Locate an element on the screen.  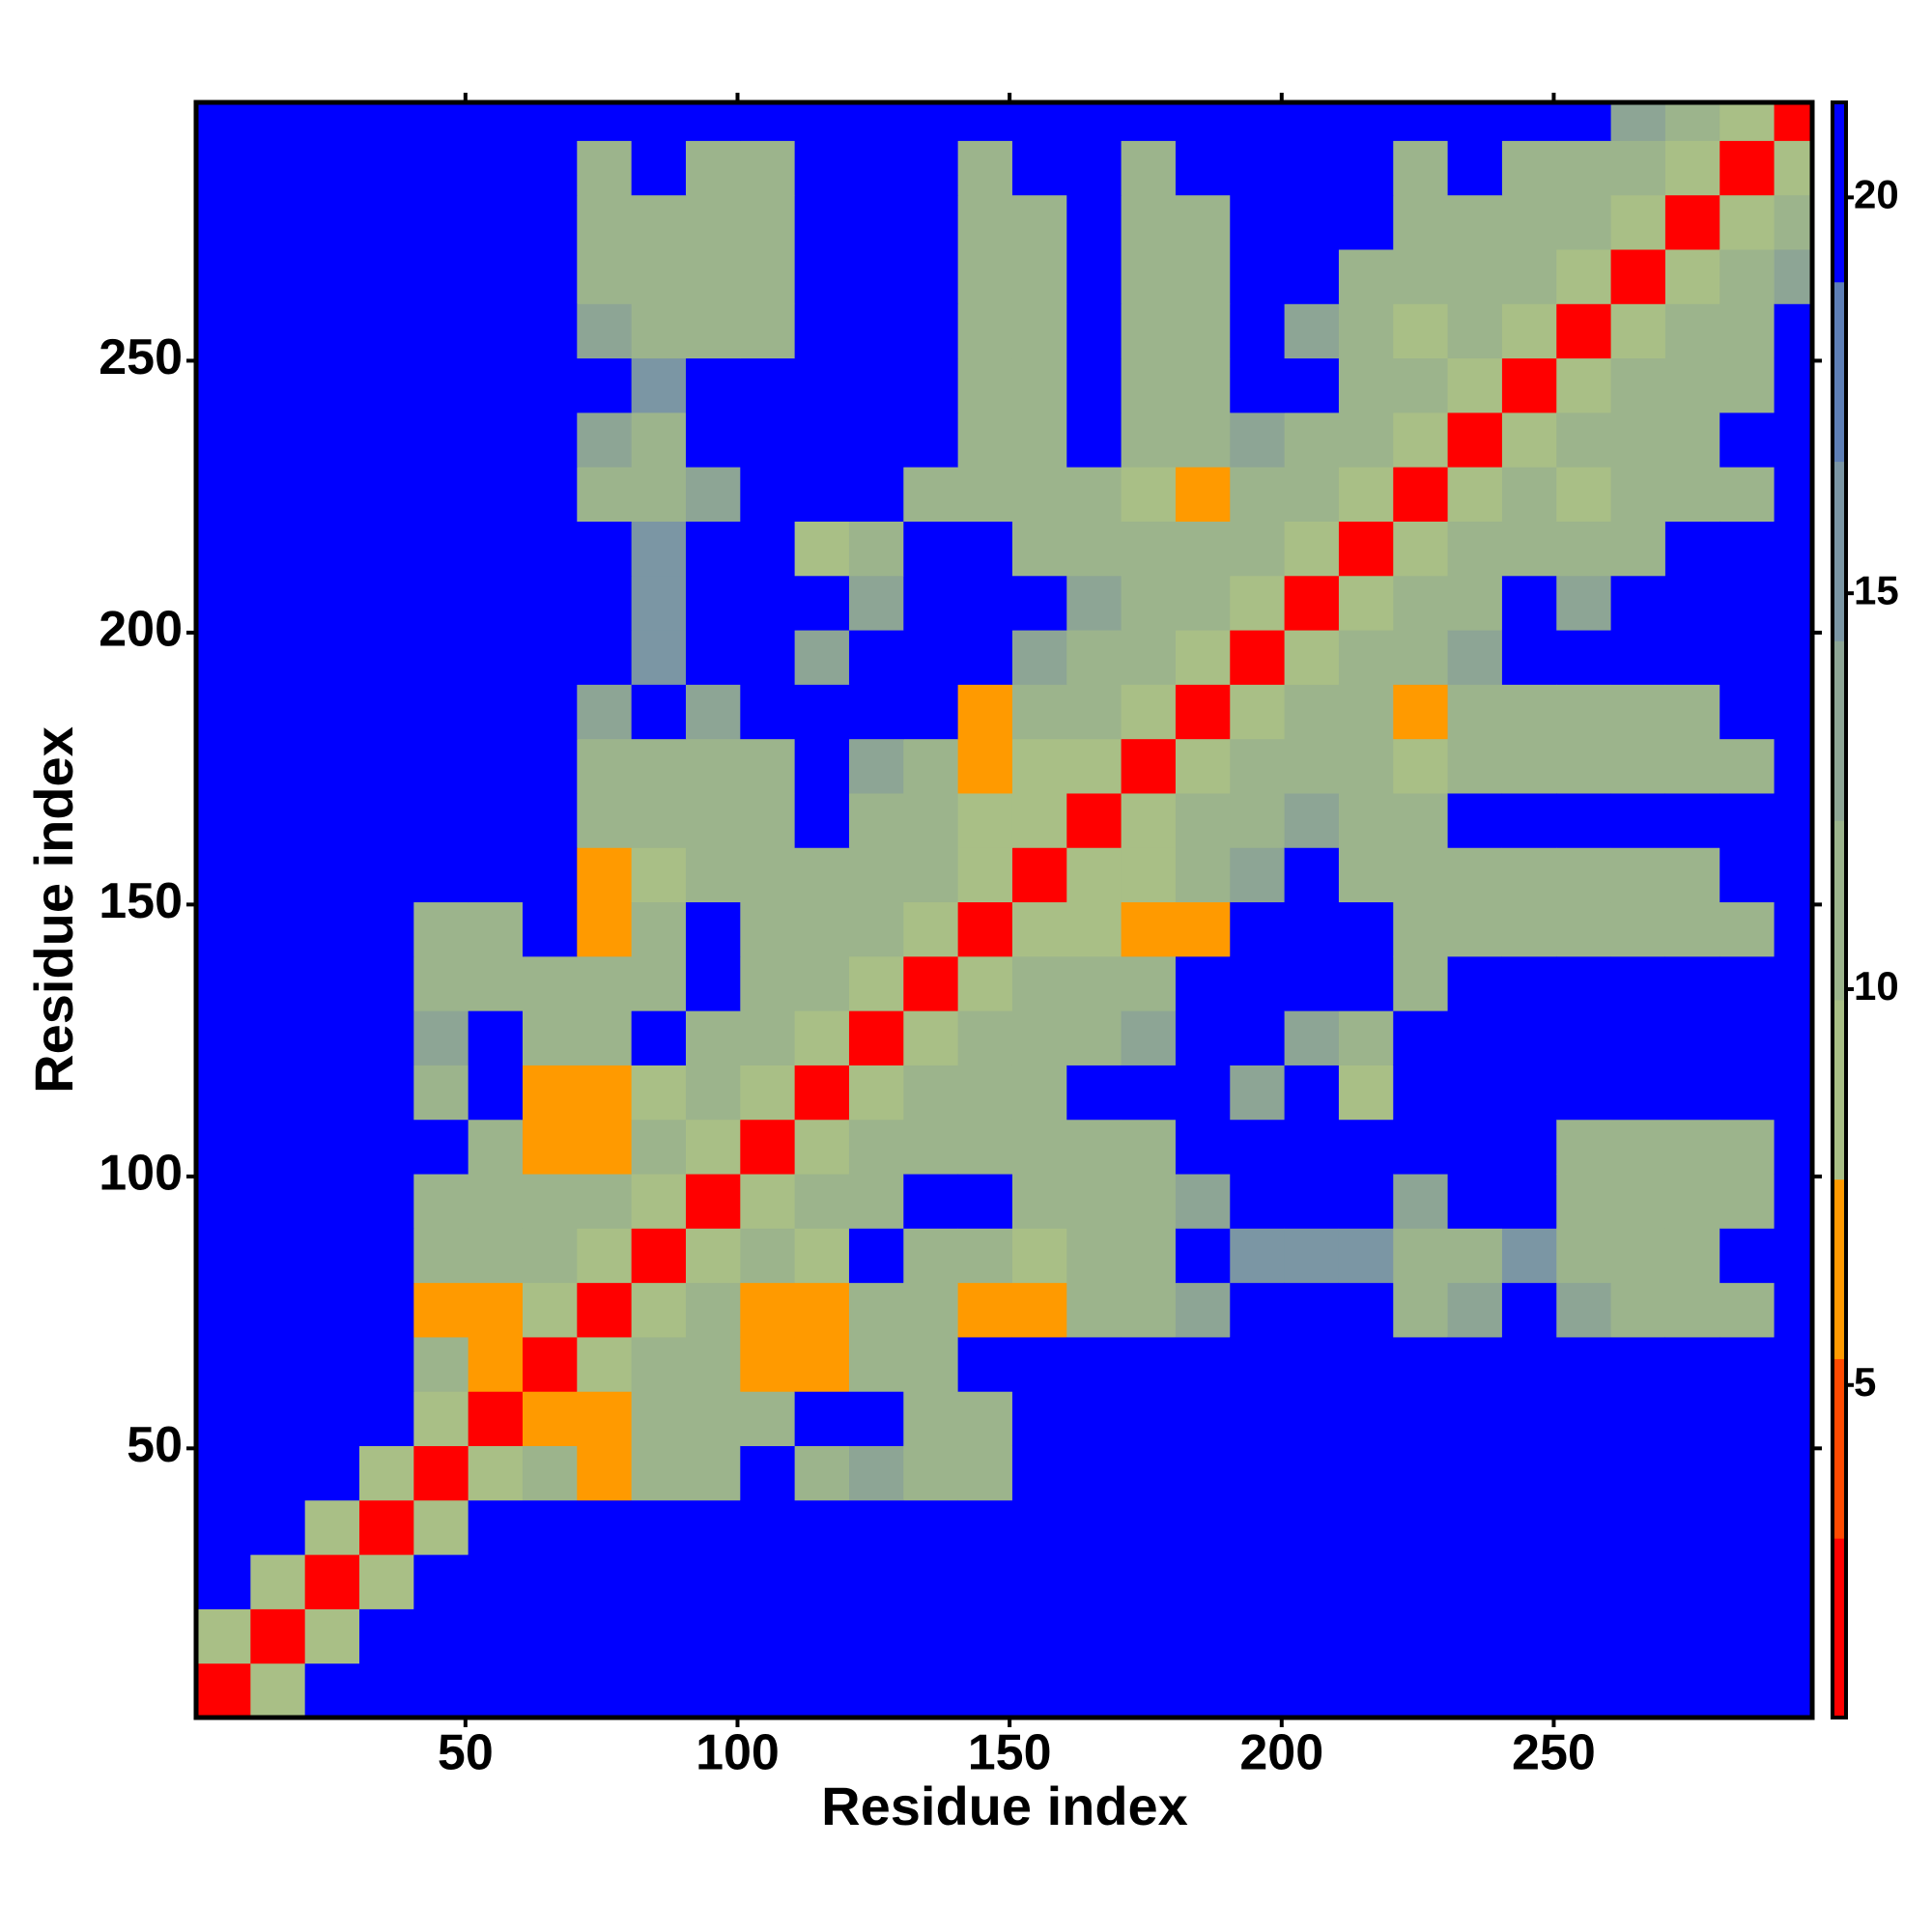
colorbar-tick-label: 5 is located at coordinates (1865, 1382).